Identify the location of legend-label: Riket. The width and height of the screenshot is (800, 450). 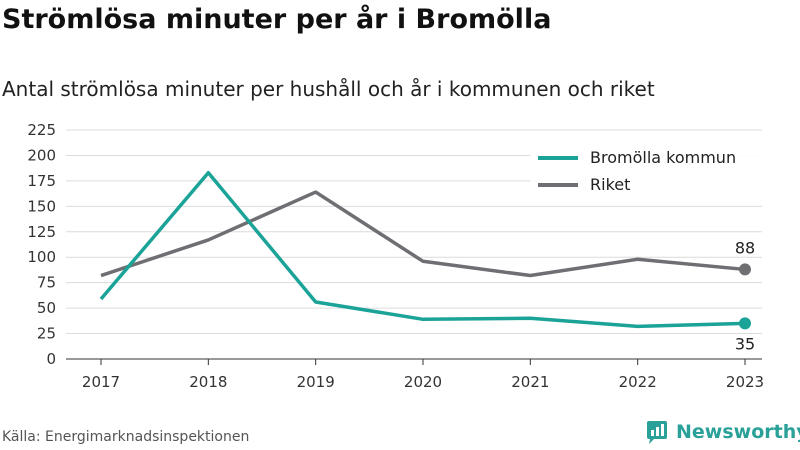
(610, 184).